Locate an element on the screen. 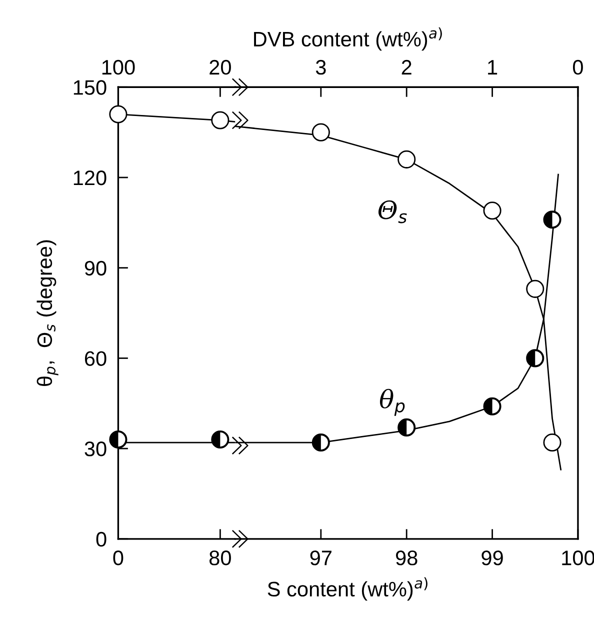 This screenshot has width=594, height=618. x2-tick-label: 2 is located at coordinates (407, 67).